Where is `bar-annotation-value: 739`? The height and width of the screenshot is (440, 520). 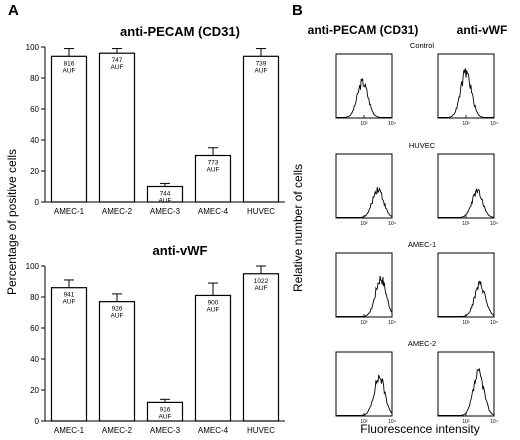
bar-annotation-value: 739 is located at coordinates (261, 63).